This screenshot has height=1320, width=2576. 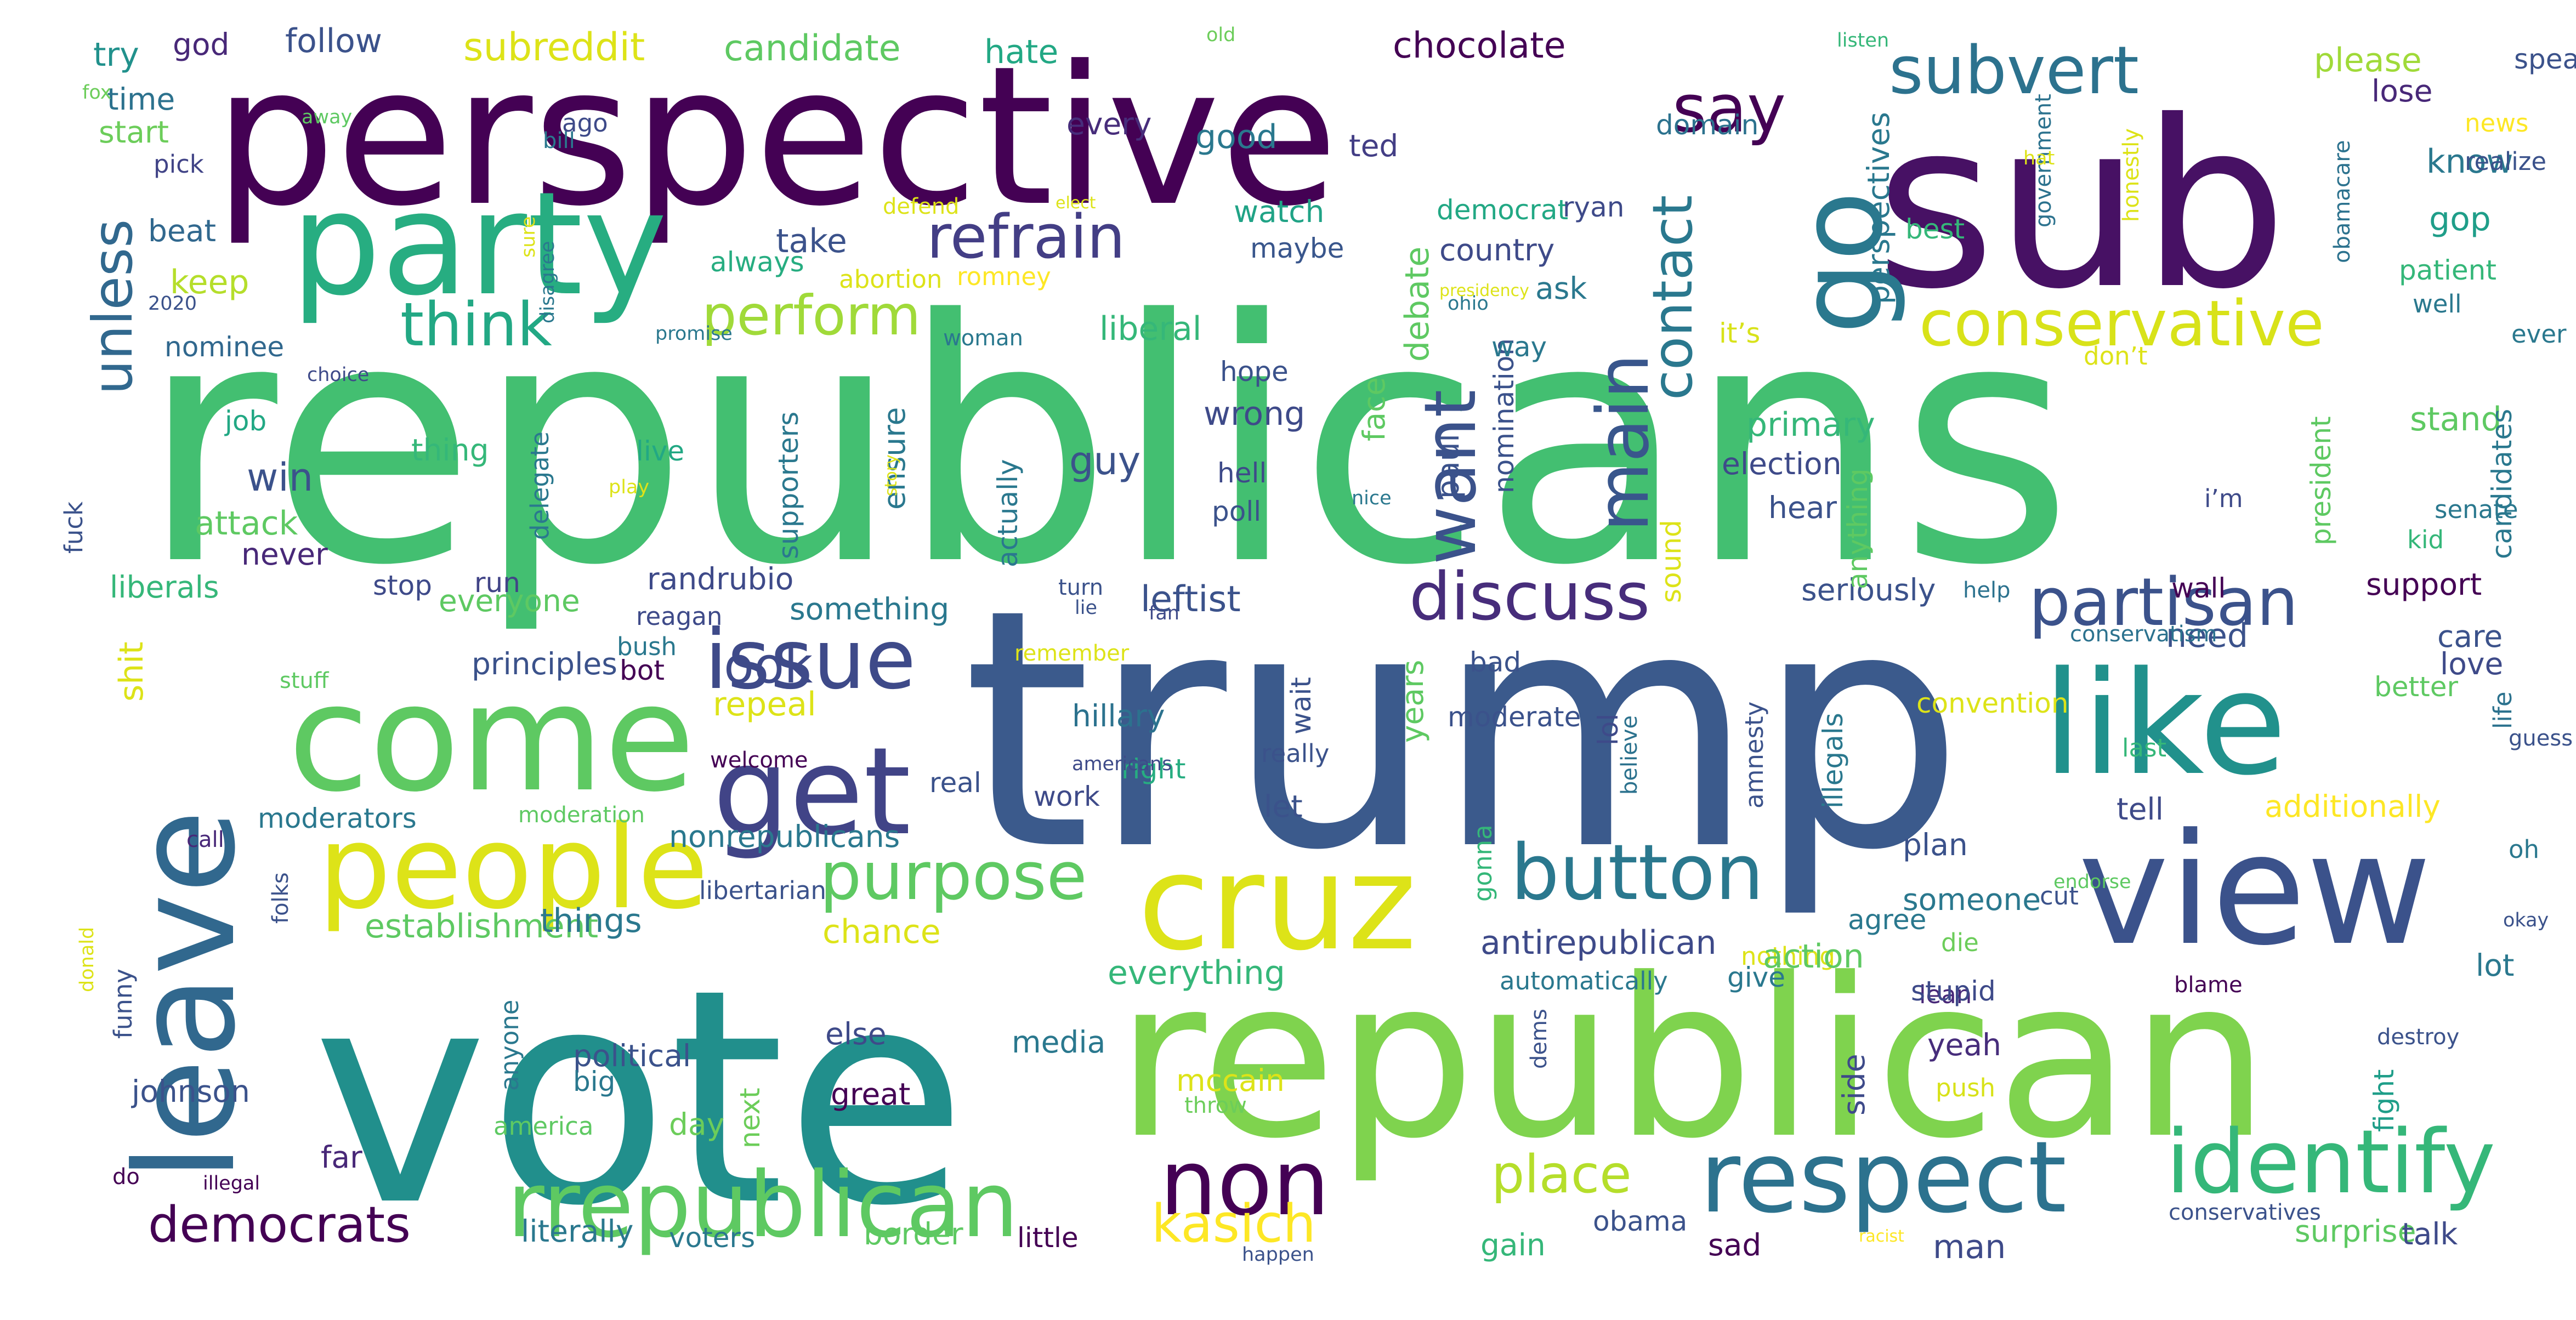 What do you see at coordinates (2131, 175) in the screenshot?
I see `word-honestly: honestly` at bounding box center [2131, 175].